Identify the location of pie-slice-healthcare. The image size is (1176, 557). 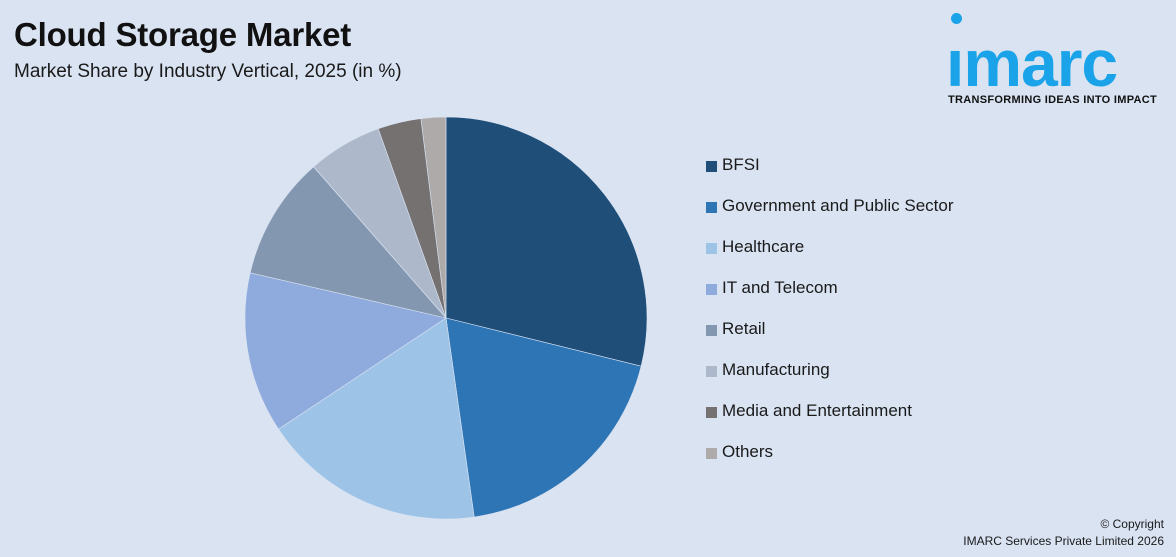
(376, 418).